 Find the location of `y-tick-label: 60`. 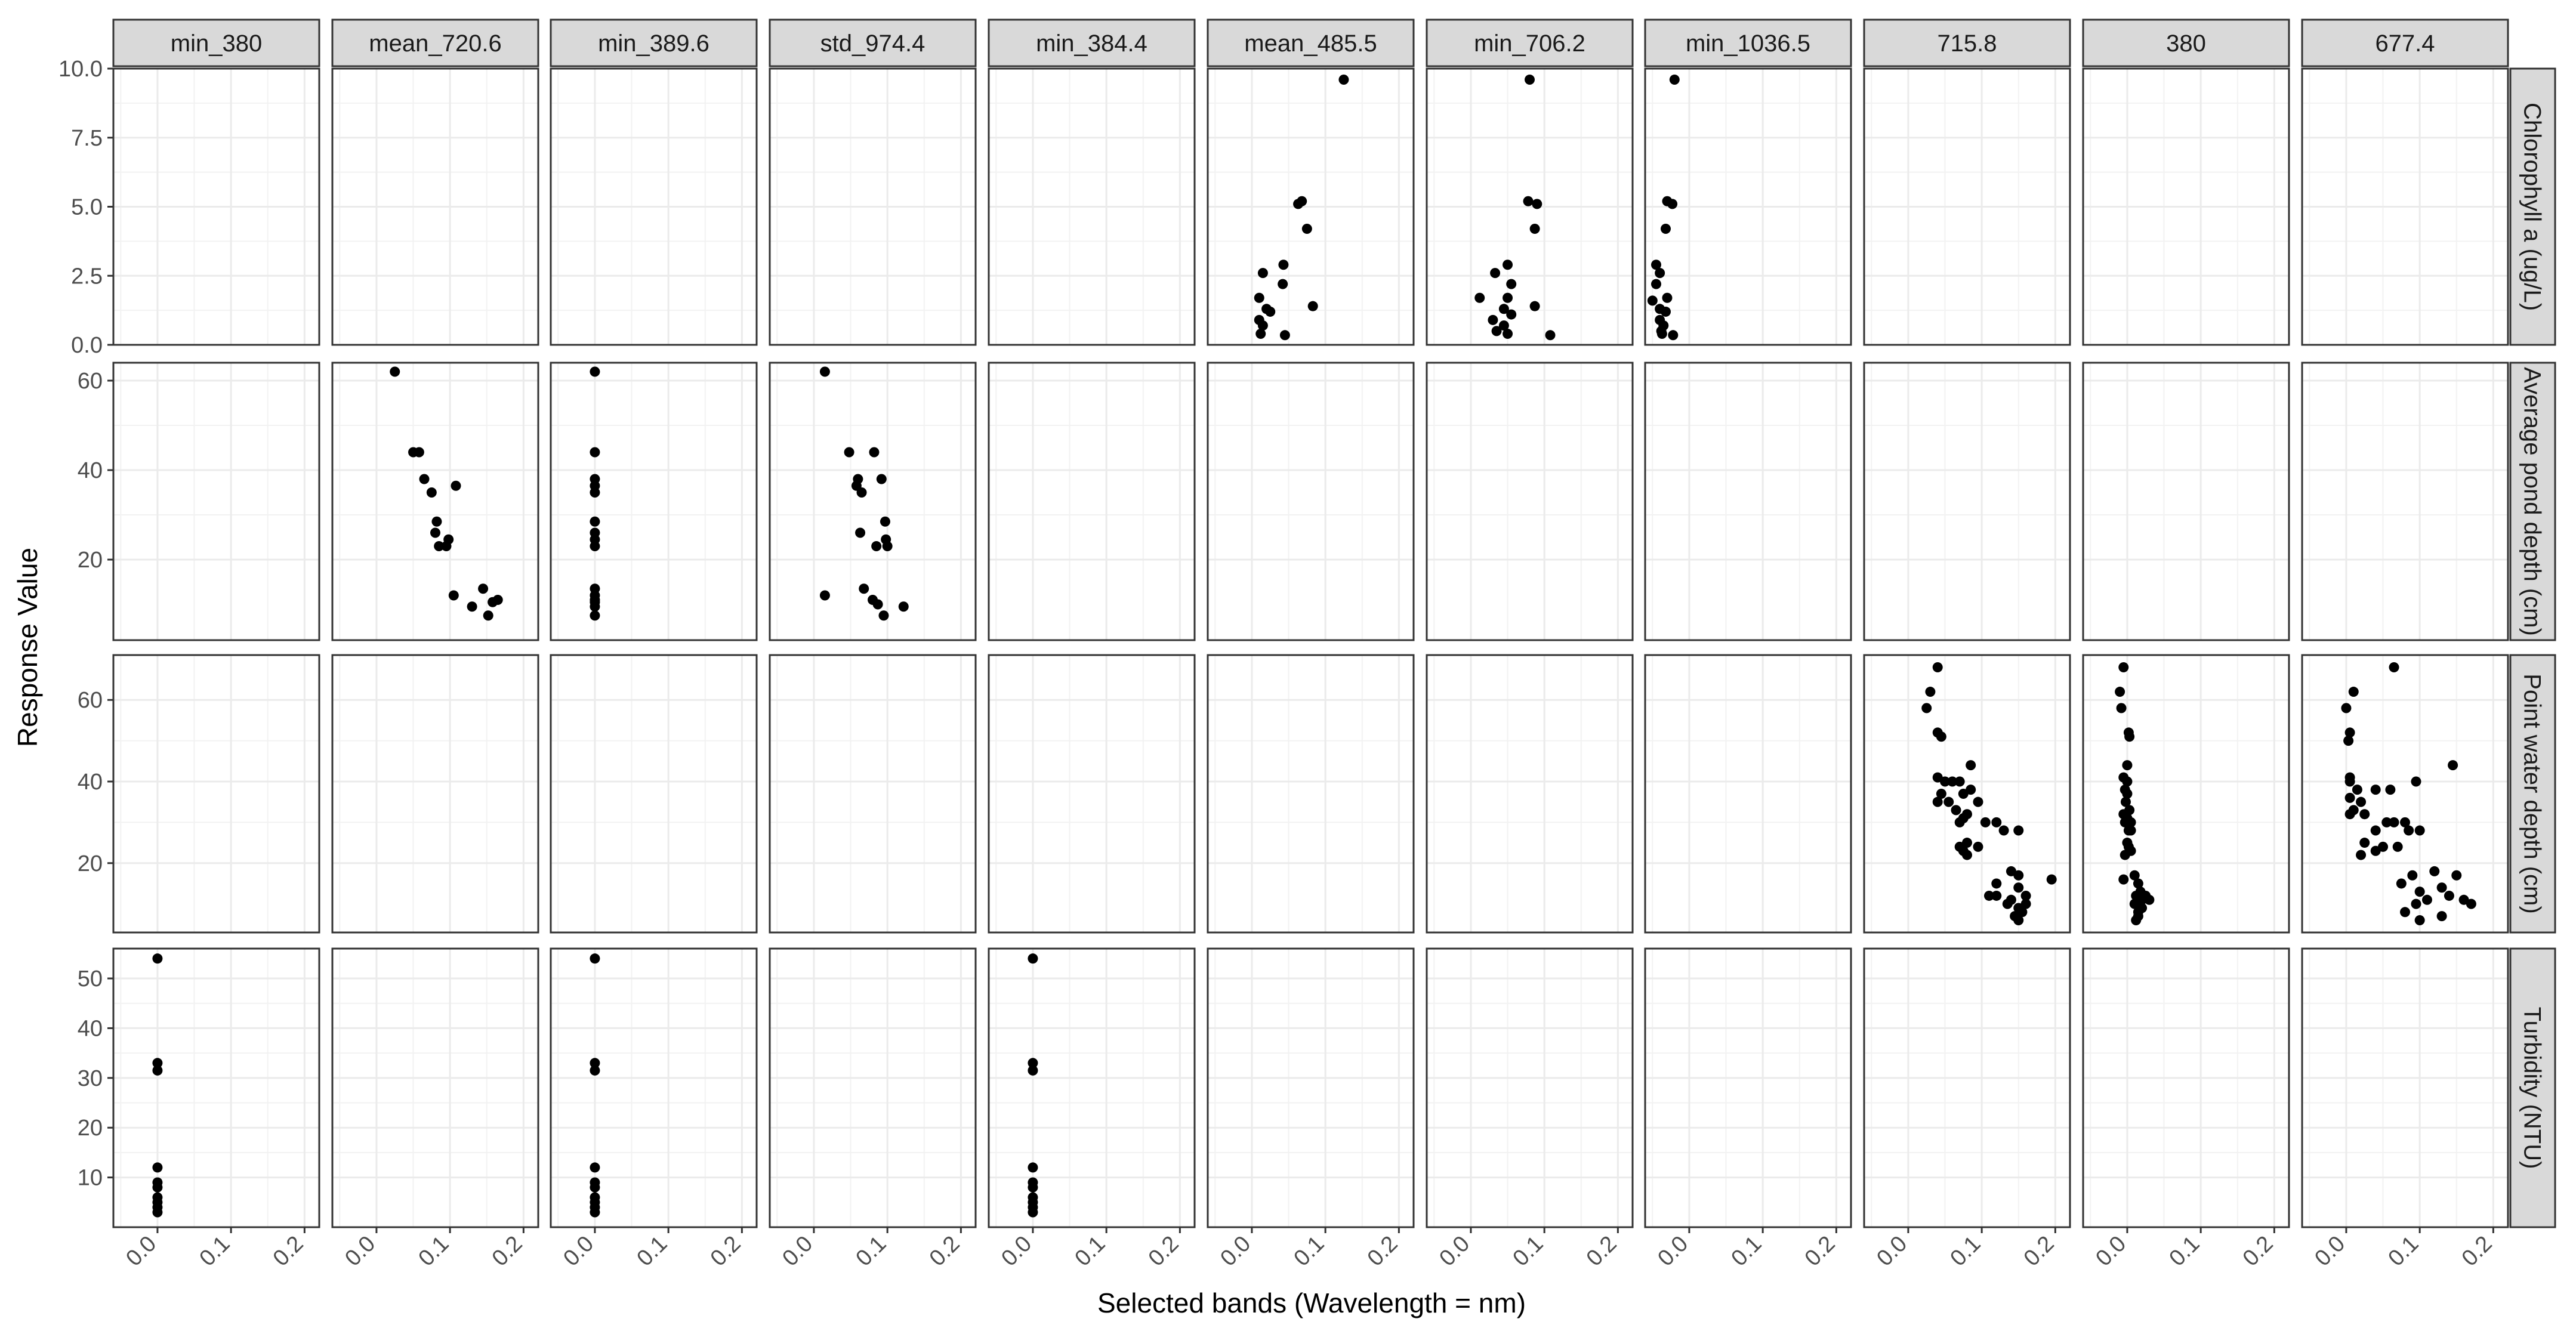

y-tick-label: 60 is located at coordinates (91, 701).